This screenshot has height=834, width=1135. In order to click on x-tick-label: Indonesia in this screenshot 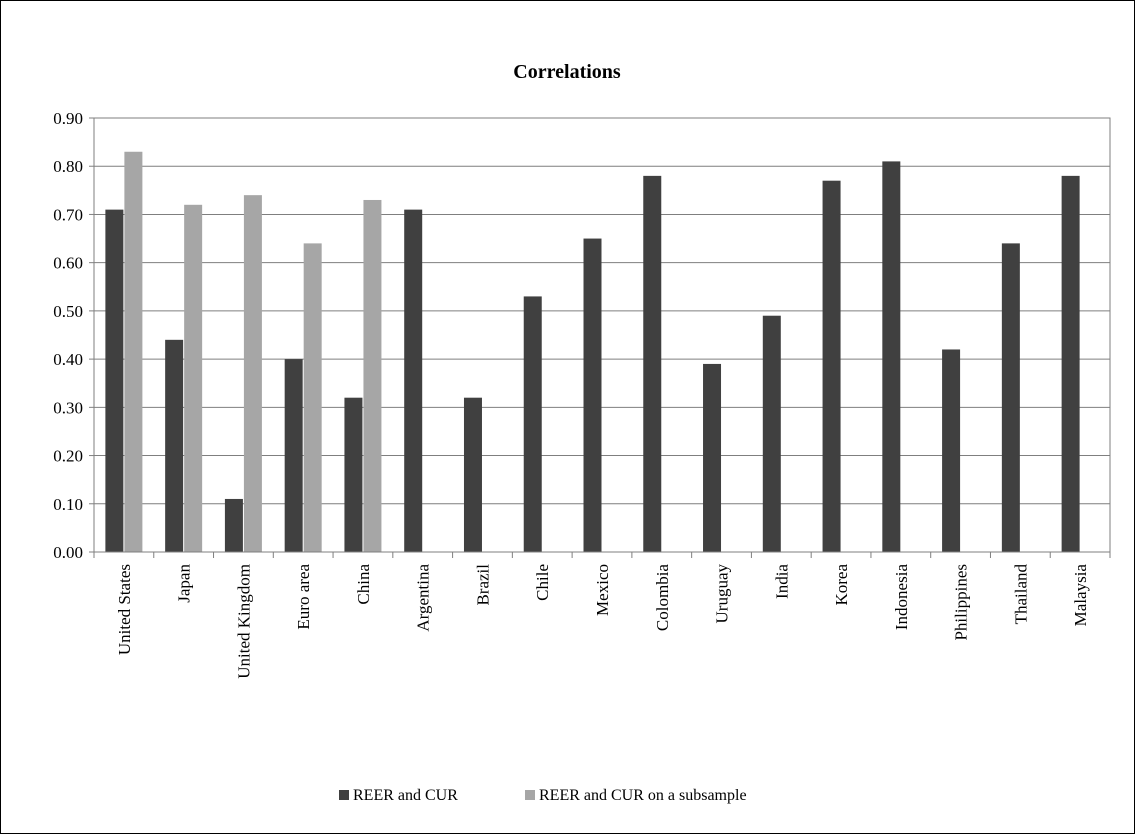, I will do `click(901, 597)`.